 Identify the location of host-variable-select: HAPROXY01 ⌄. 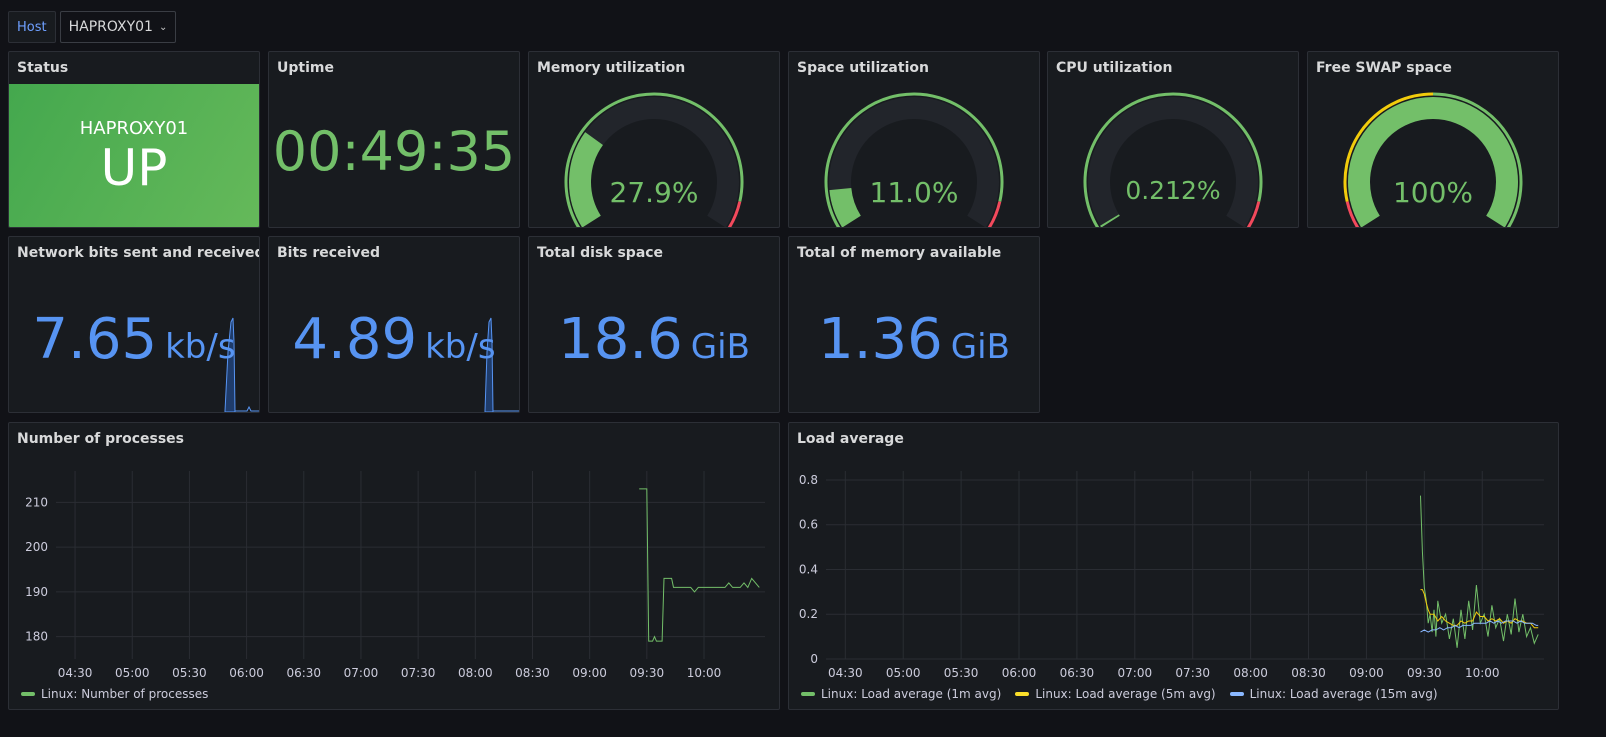
(118, 27).